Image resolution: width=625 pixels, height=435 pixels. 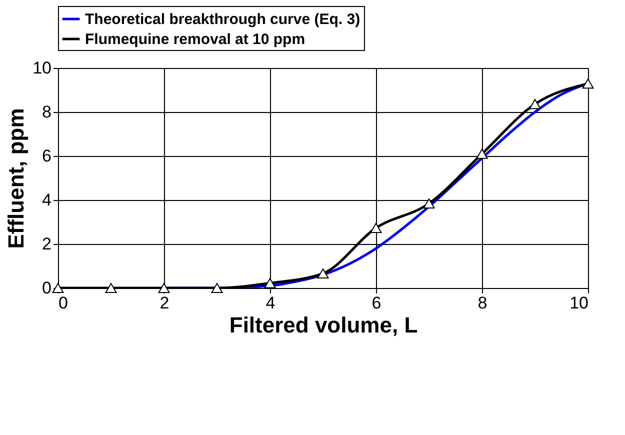 What do you see at coordinates (165, 303) in the screenshot?
I see `x-tick-label: 2` at bounding box center [165, 303].